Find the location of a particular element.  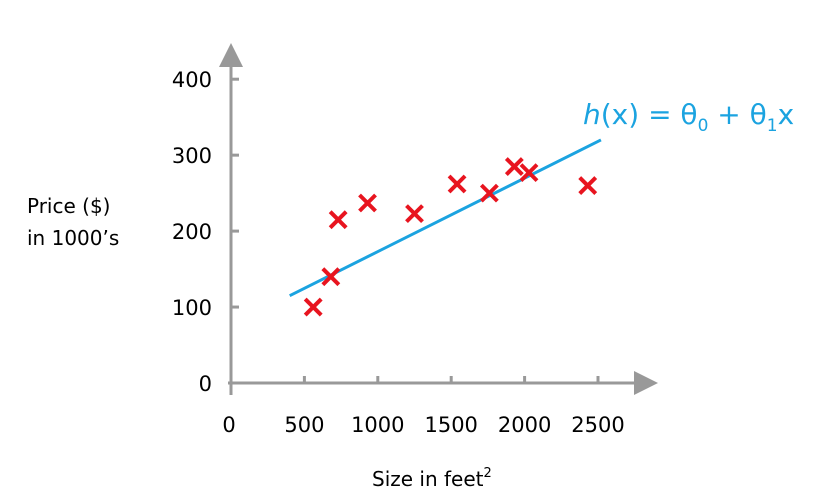

x-tick-label: 1000 is located at coordinates (377, 425).